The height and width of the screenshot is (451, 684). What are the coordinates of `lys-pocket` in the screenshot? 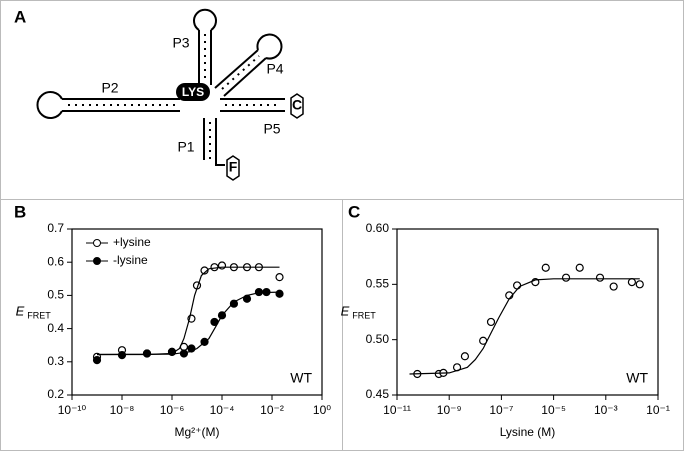 It's located at (193, 92).